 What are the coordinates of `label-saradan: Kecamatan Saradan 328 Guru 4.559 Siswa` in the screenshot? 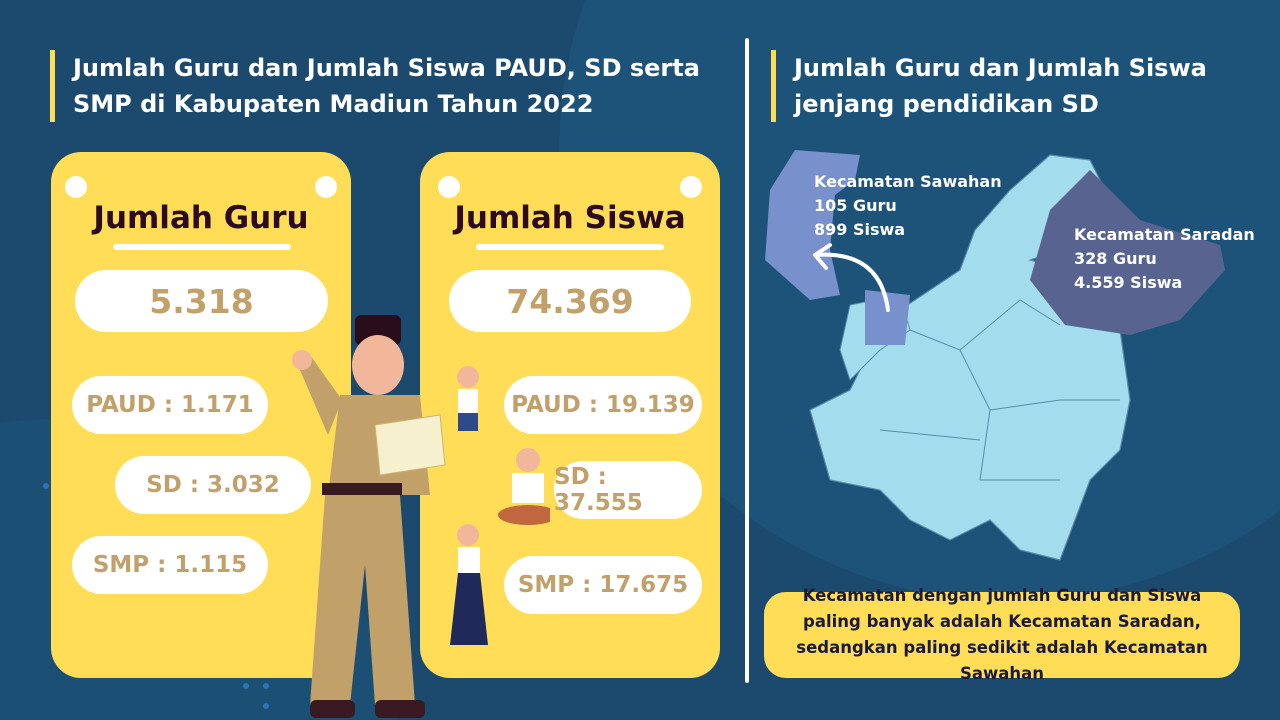 It's located at (1164, 259).